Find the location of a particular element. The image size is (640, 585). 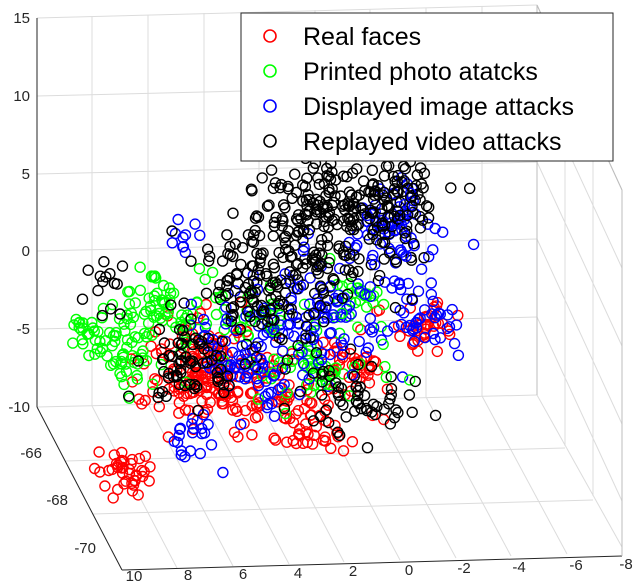

x-tick-label: 8 is located at coordinates (188, 575).